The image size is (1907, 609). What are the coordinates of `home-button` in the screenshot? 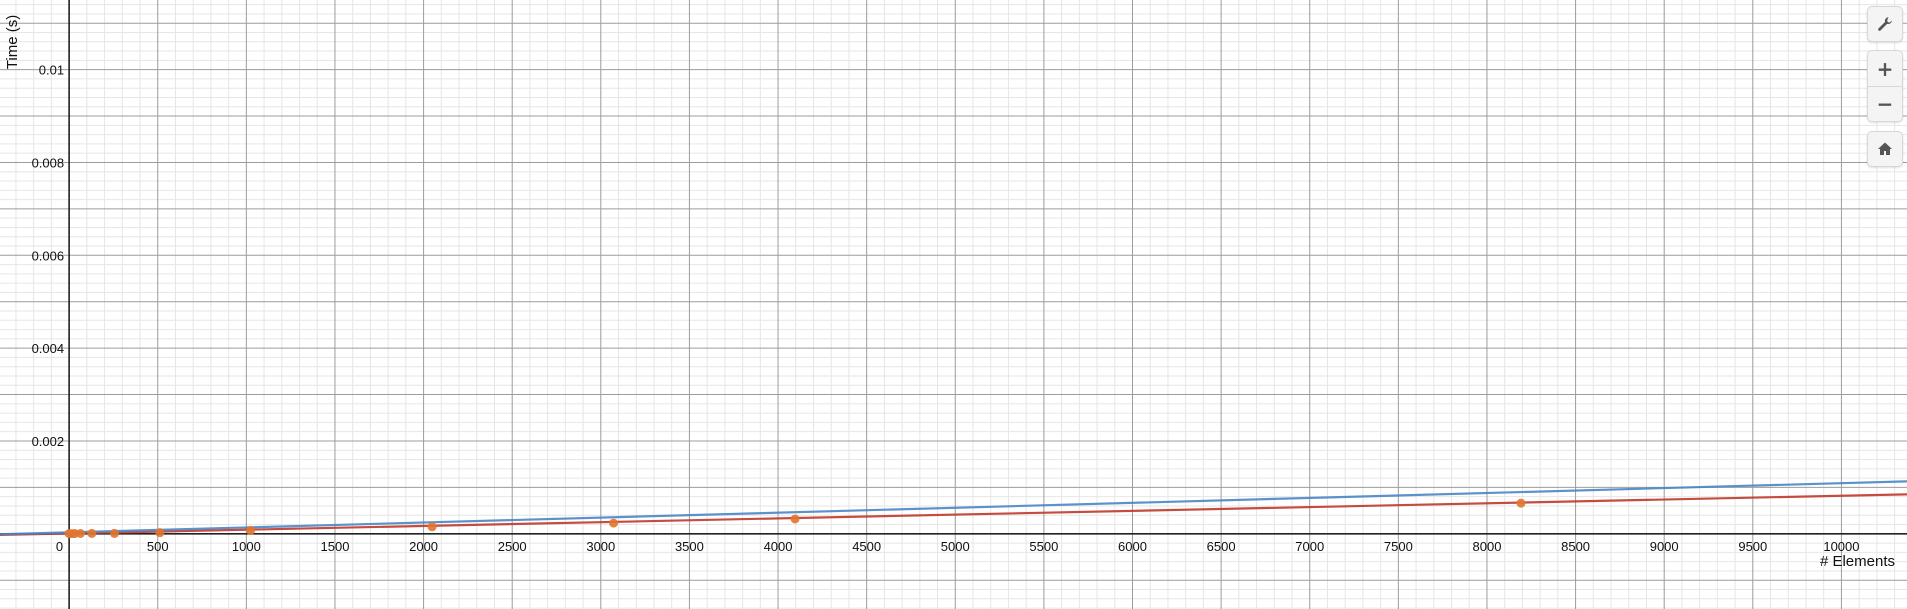 It's located at (1885, 149).